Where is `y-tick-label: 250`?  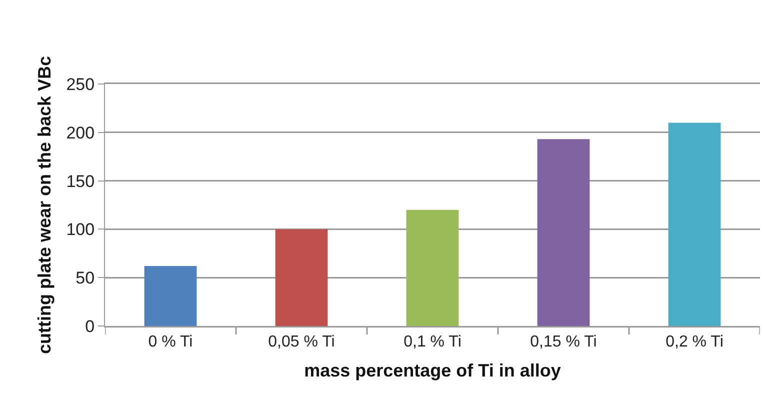 y-tick-label: 250 is located at coordinates (80, 84).